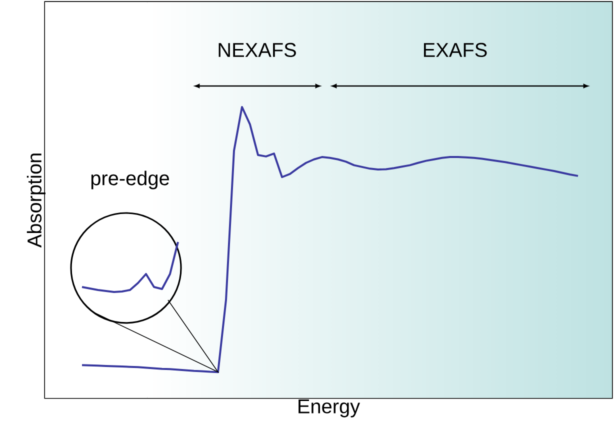 The height and width of the screenshot is (436, 615). Describe the element at coordinates (329, 409) in the screenshot. I see `x-axis-title: Energy` at that location.